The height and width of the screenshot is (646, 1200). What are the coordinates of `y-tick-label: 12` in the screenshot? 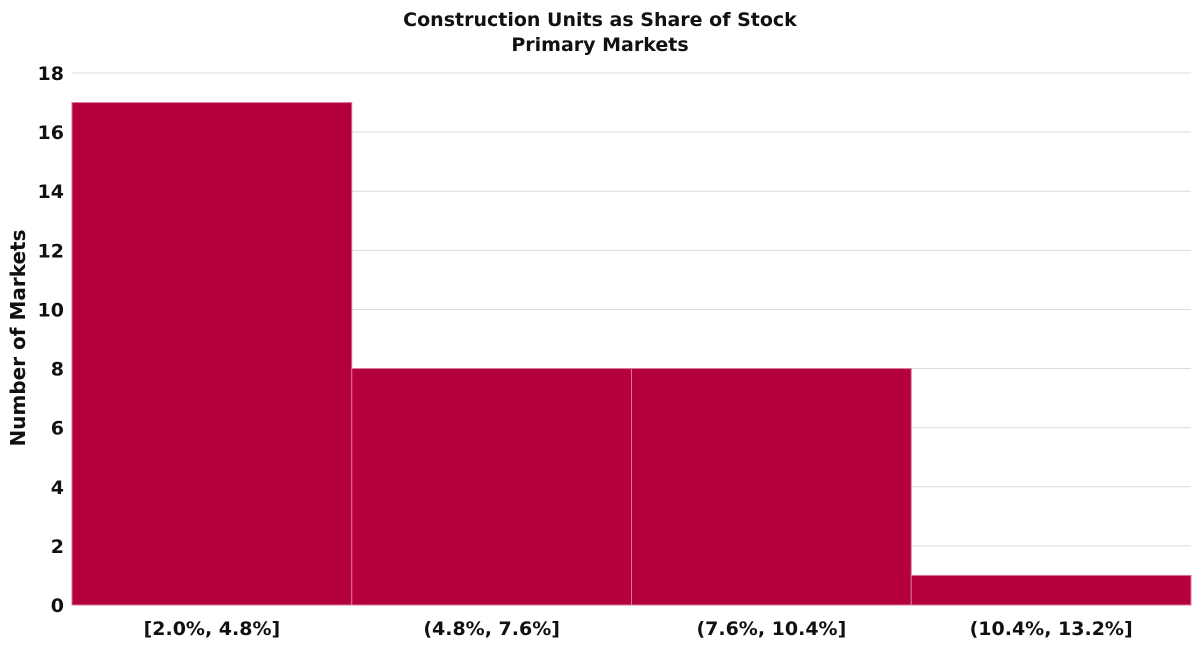 It's located at (51, 251).